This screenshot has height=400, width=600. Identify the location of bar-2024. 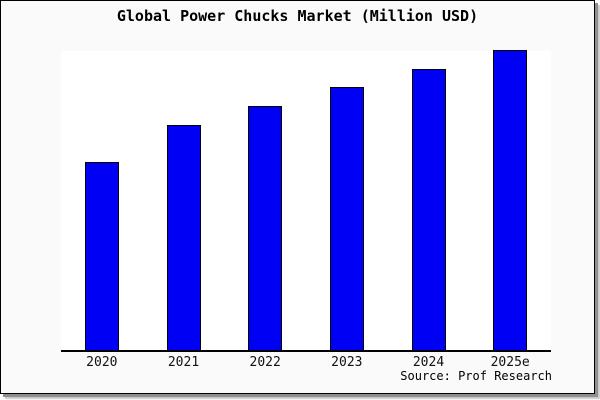
(429, 209).